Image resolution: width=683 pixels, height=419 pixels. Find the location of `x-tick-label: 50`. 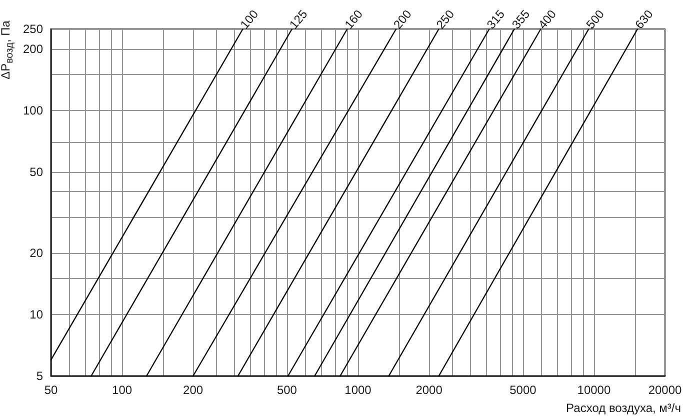

x-tick-label: 50 is located at coordinates (51, 390).